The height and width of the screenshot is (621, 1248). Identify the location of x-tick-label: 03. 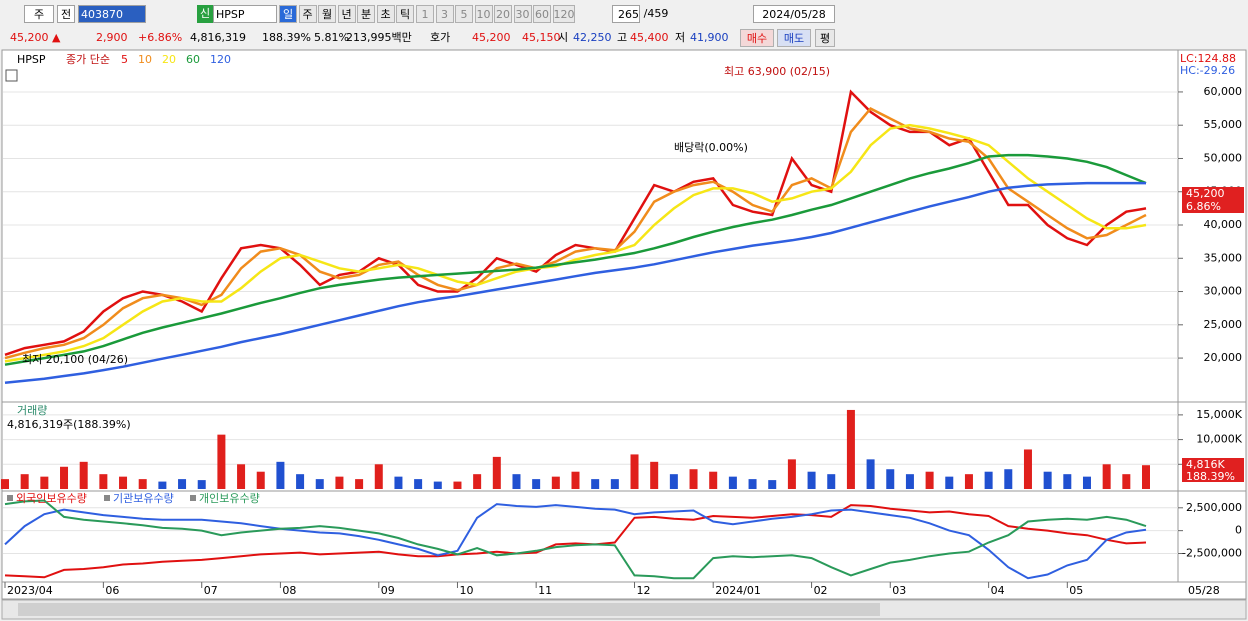
(899, 590).